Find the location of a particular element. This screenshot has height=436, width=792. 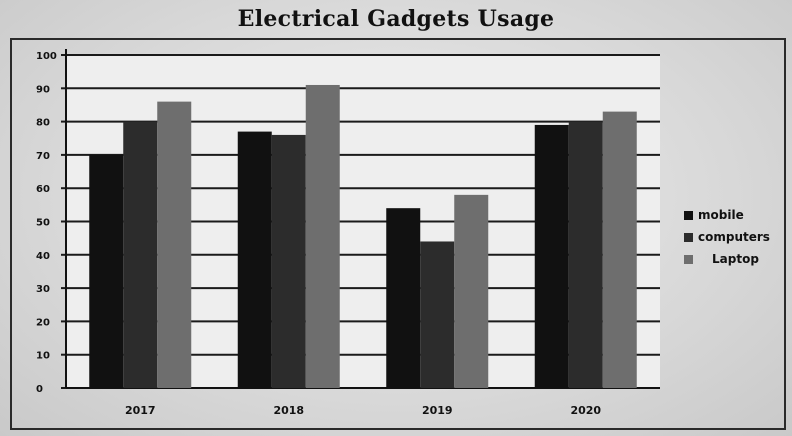

y-tick-label: 30 is located at coordinates (43, 289).